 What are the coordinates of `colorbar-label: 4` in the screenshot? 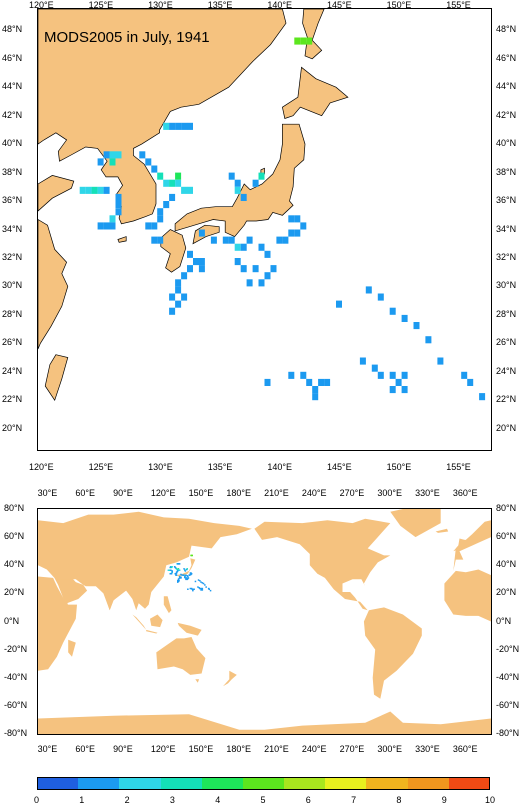 It's located at (218, 800).